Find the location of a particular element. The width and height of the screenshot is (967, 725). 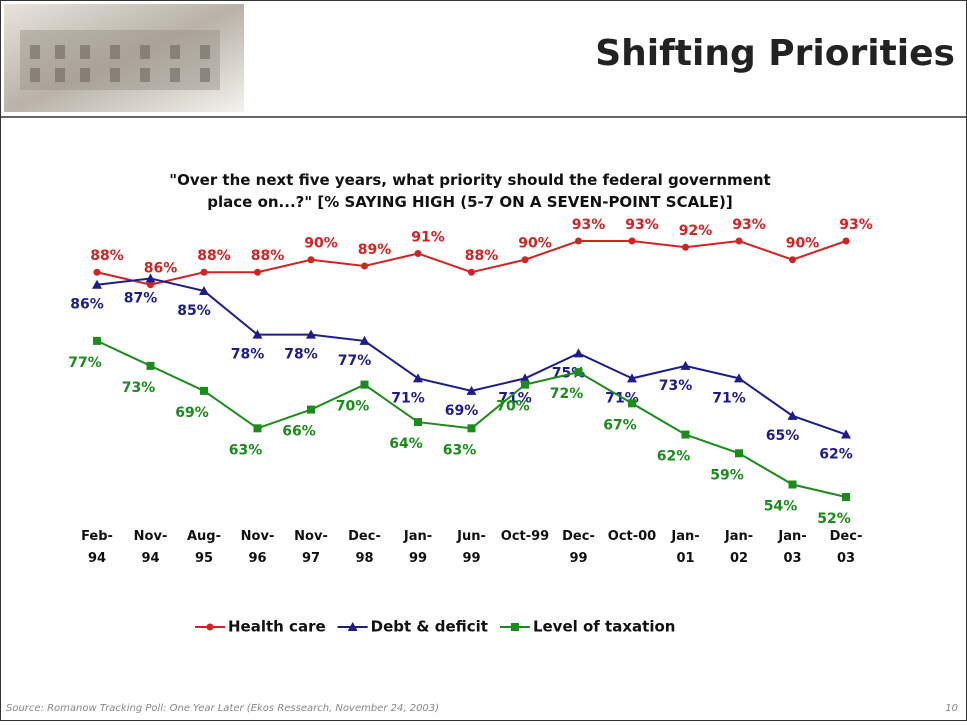

data-label: 54% is located at coordinates (781, 507).